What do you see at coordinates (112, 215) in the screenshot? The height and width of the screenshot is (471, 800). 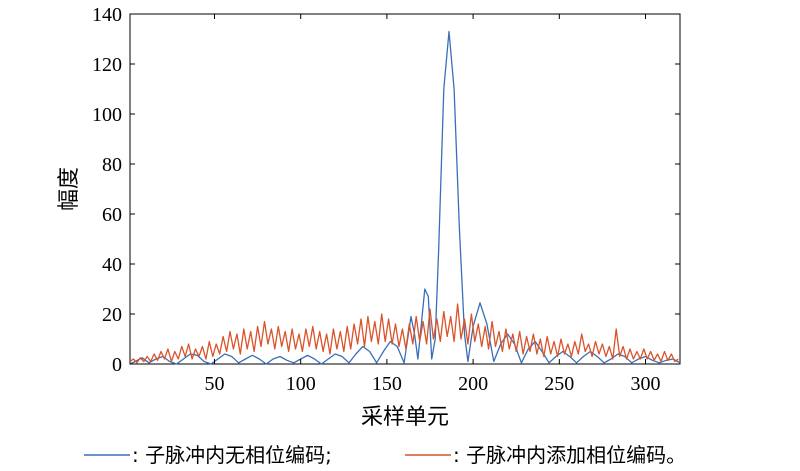 I see `y-tick-label: 60` at bounding box center [112, 215].